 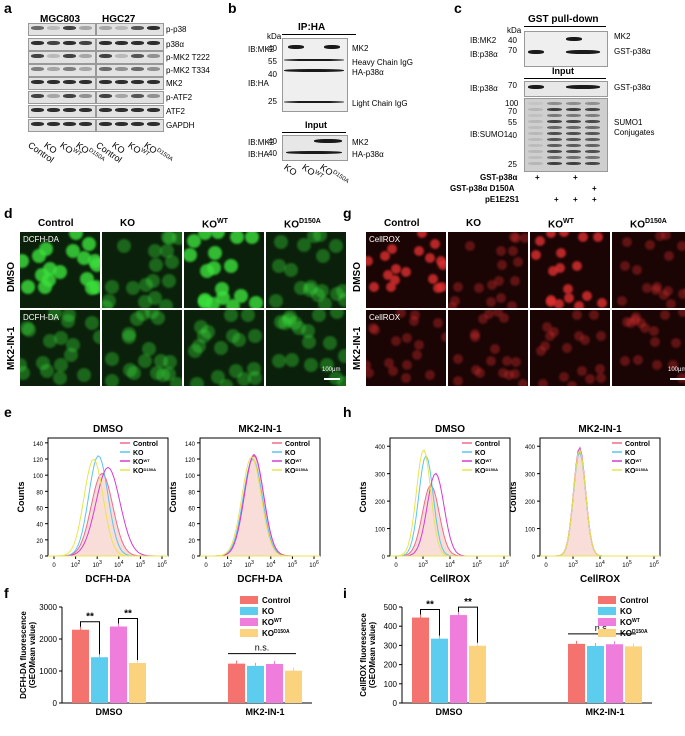 I want to click on micro-image: 100μm, so click(x=648, y=348).